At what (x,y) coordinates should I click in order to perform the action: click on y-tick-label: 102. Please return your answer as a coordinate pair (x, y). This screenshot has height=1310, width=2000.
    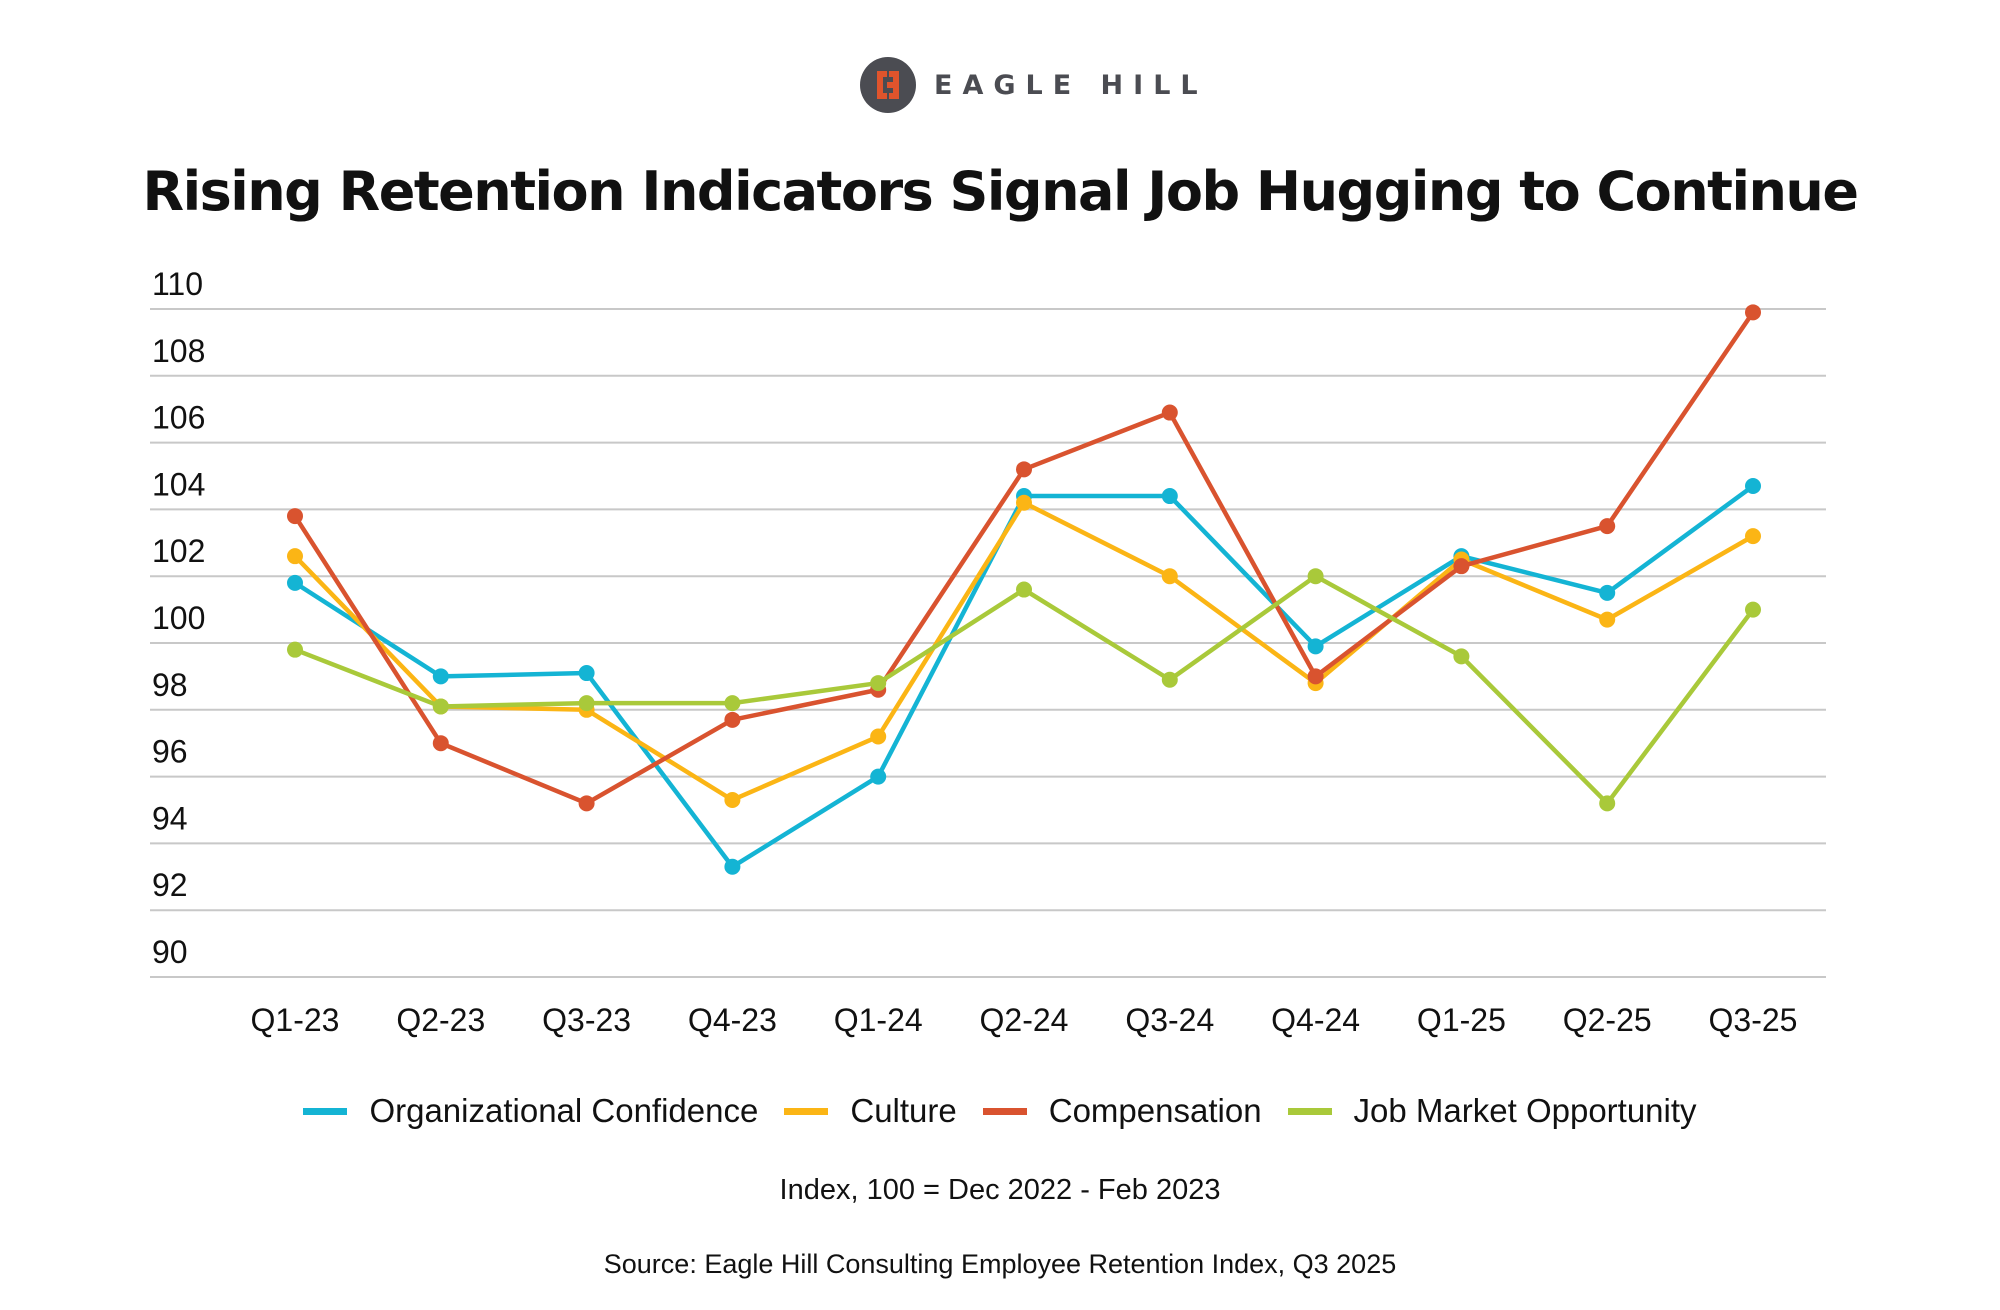
    Looking at the image, I should click on (178, 551).